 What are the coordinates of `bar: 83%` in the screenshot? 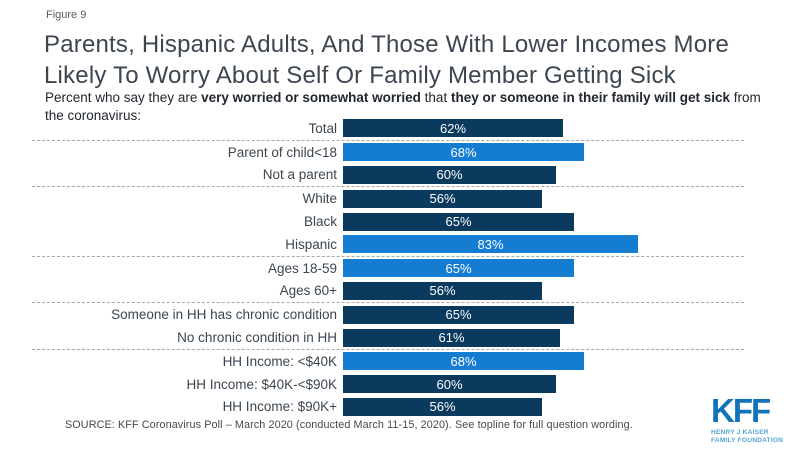 It's located at (490, 244).